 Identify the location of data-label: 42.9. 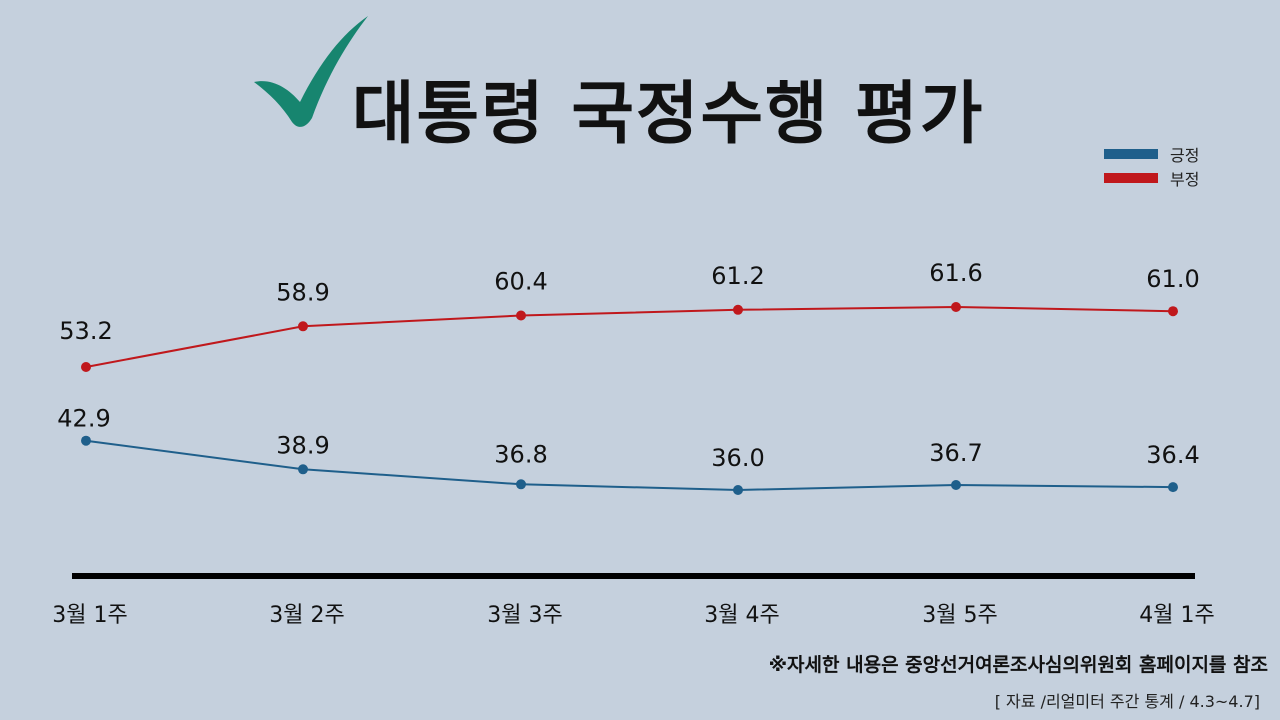
(83, 419).